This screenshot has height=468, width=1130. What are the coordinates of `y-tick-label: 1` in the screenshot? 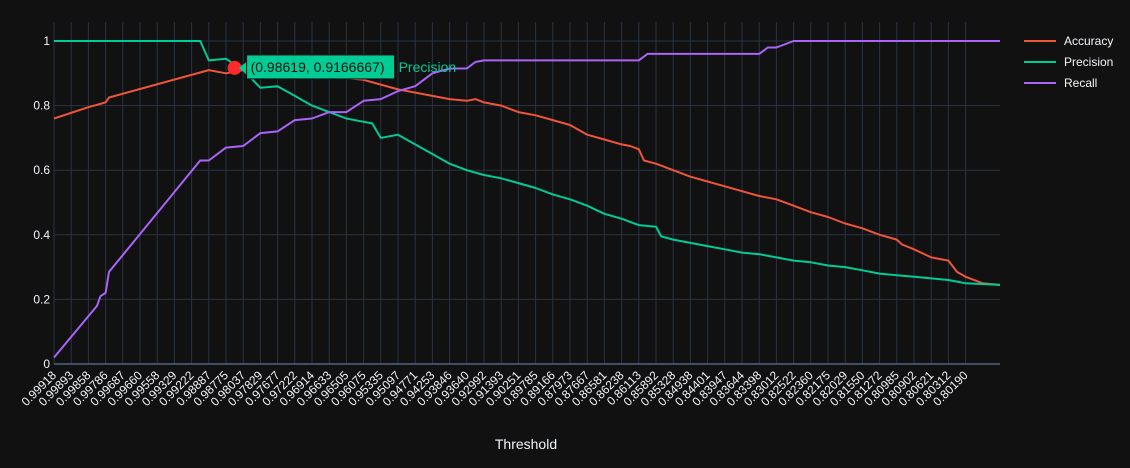 It's located at (46, 41).